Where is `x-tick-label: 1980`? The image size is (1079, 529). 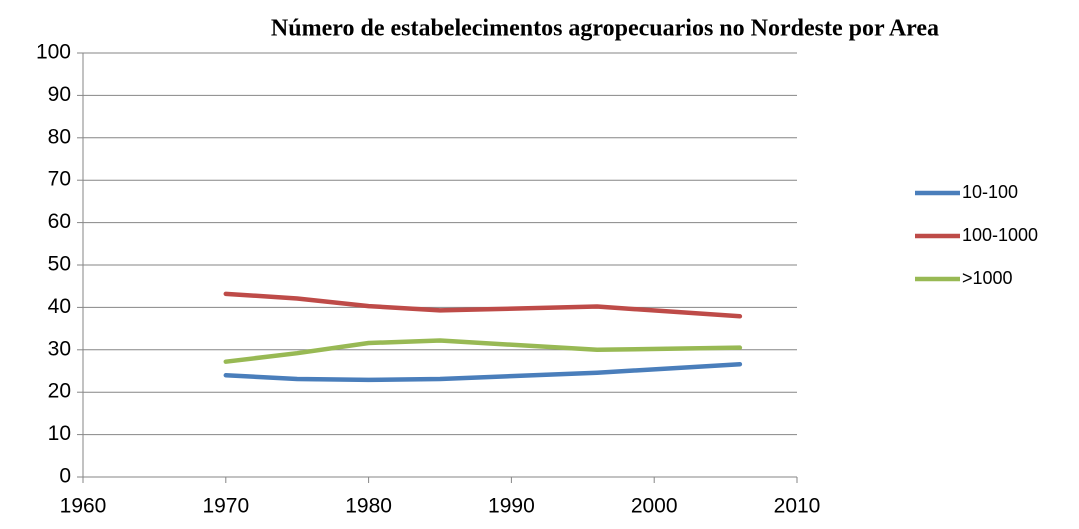
x-tick-label: 1980 is located at coordinates (368, 506).